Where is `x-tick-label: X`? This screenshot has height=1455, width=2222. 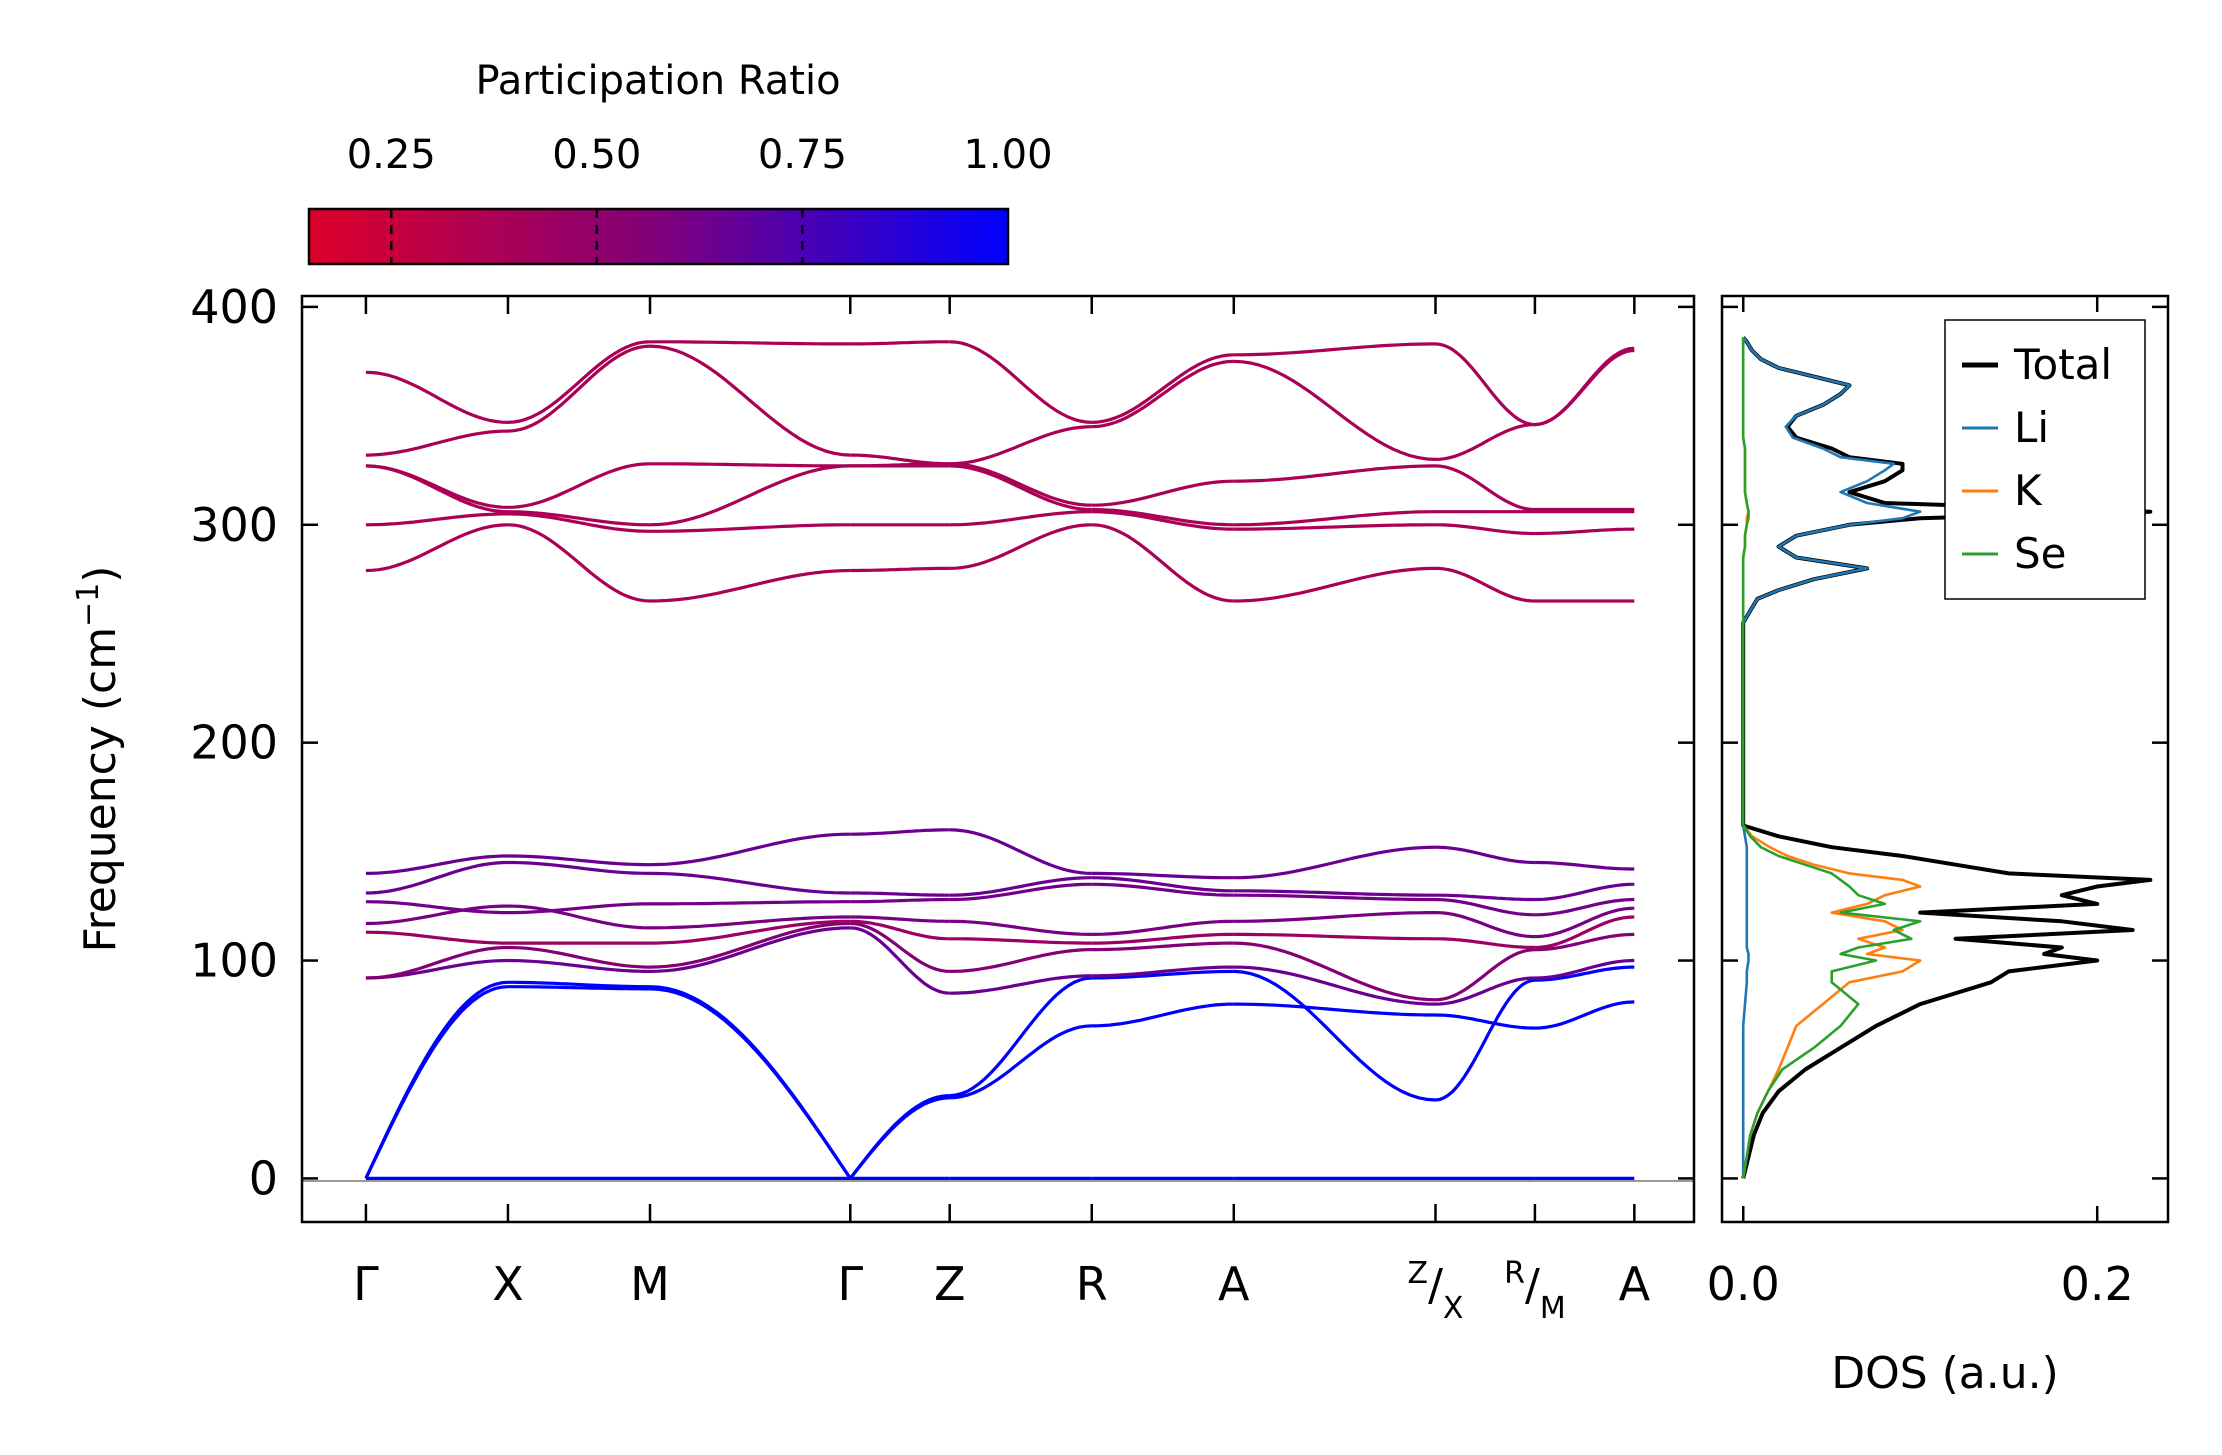 x-tick-label: X is located at coordinates (508, 1284).